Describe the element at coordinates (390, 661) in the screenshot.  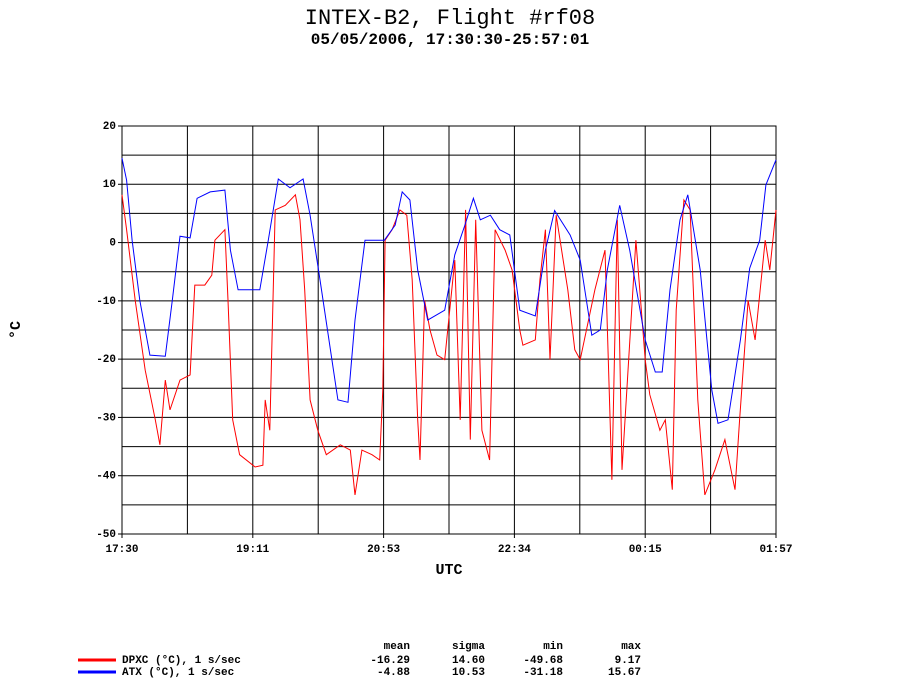
I see `stats-value: -16.29` at that location.